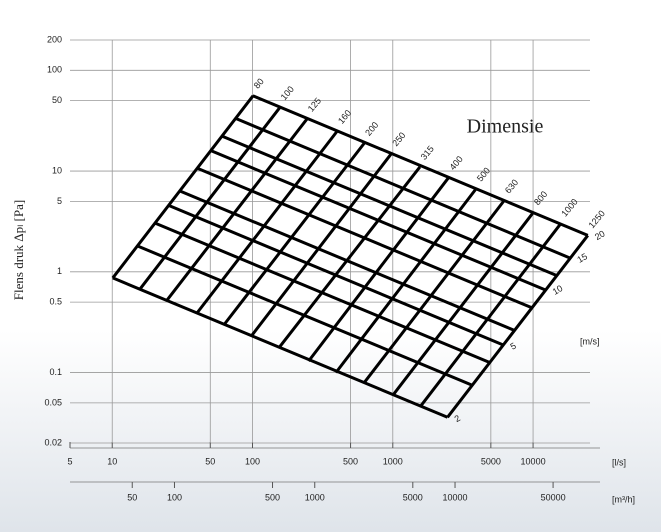 Image resolution: width=661 pixels, height=532 pixels. Describe the element at coordinates (55, 372) in the screenshot. I see `y-tick-label: 0.1` at that location.